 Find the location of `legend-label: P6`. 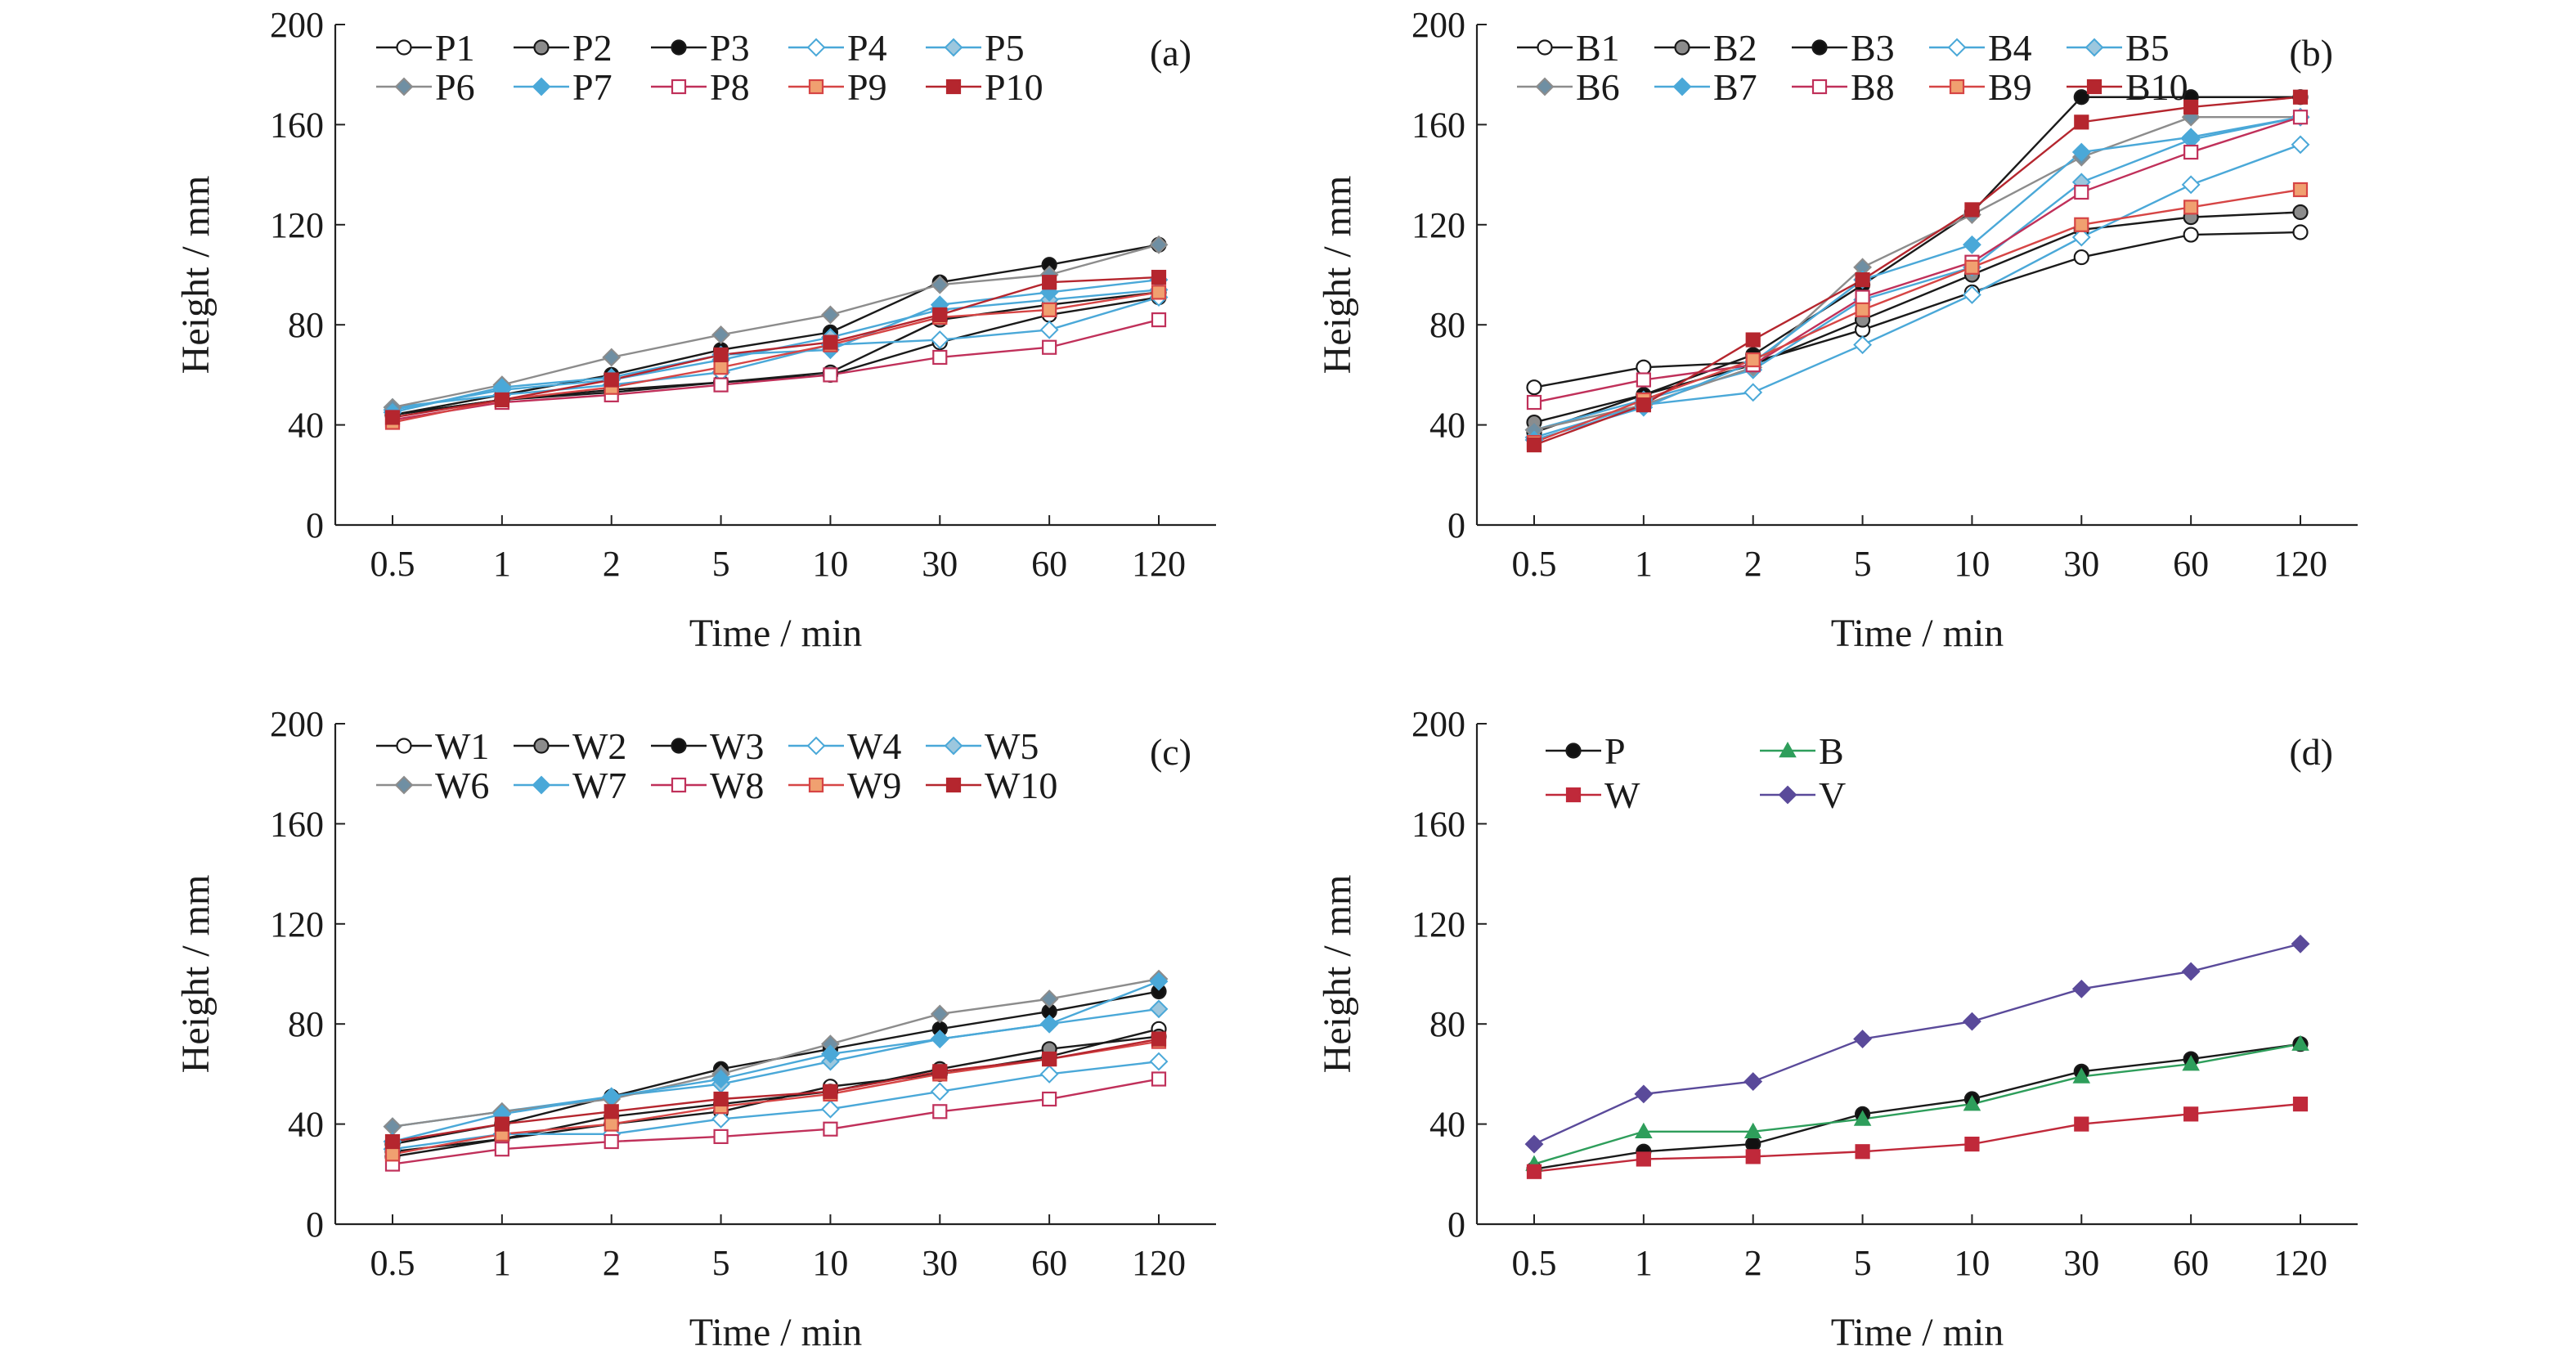

legend-label: P6 is located at coordinates (455, 87).